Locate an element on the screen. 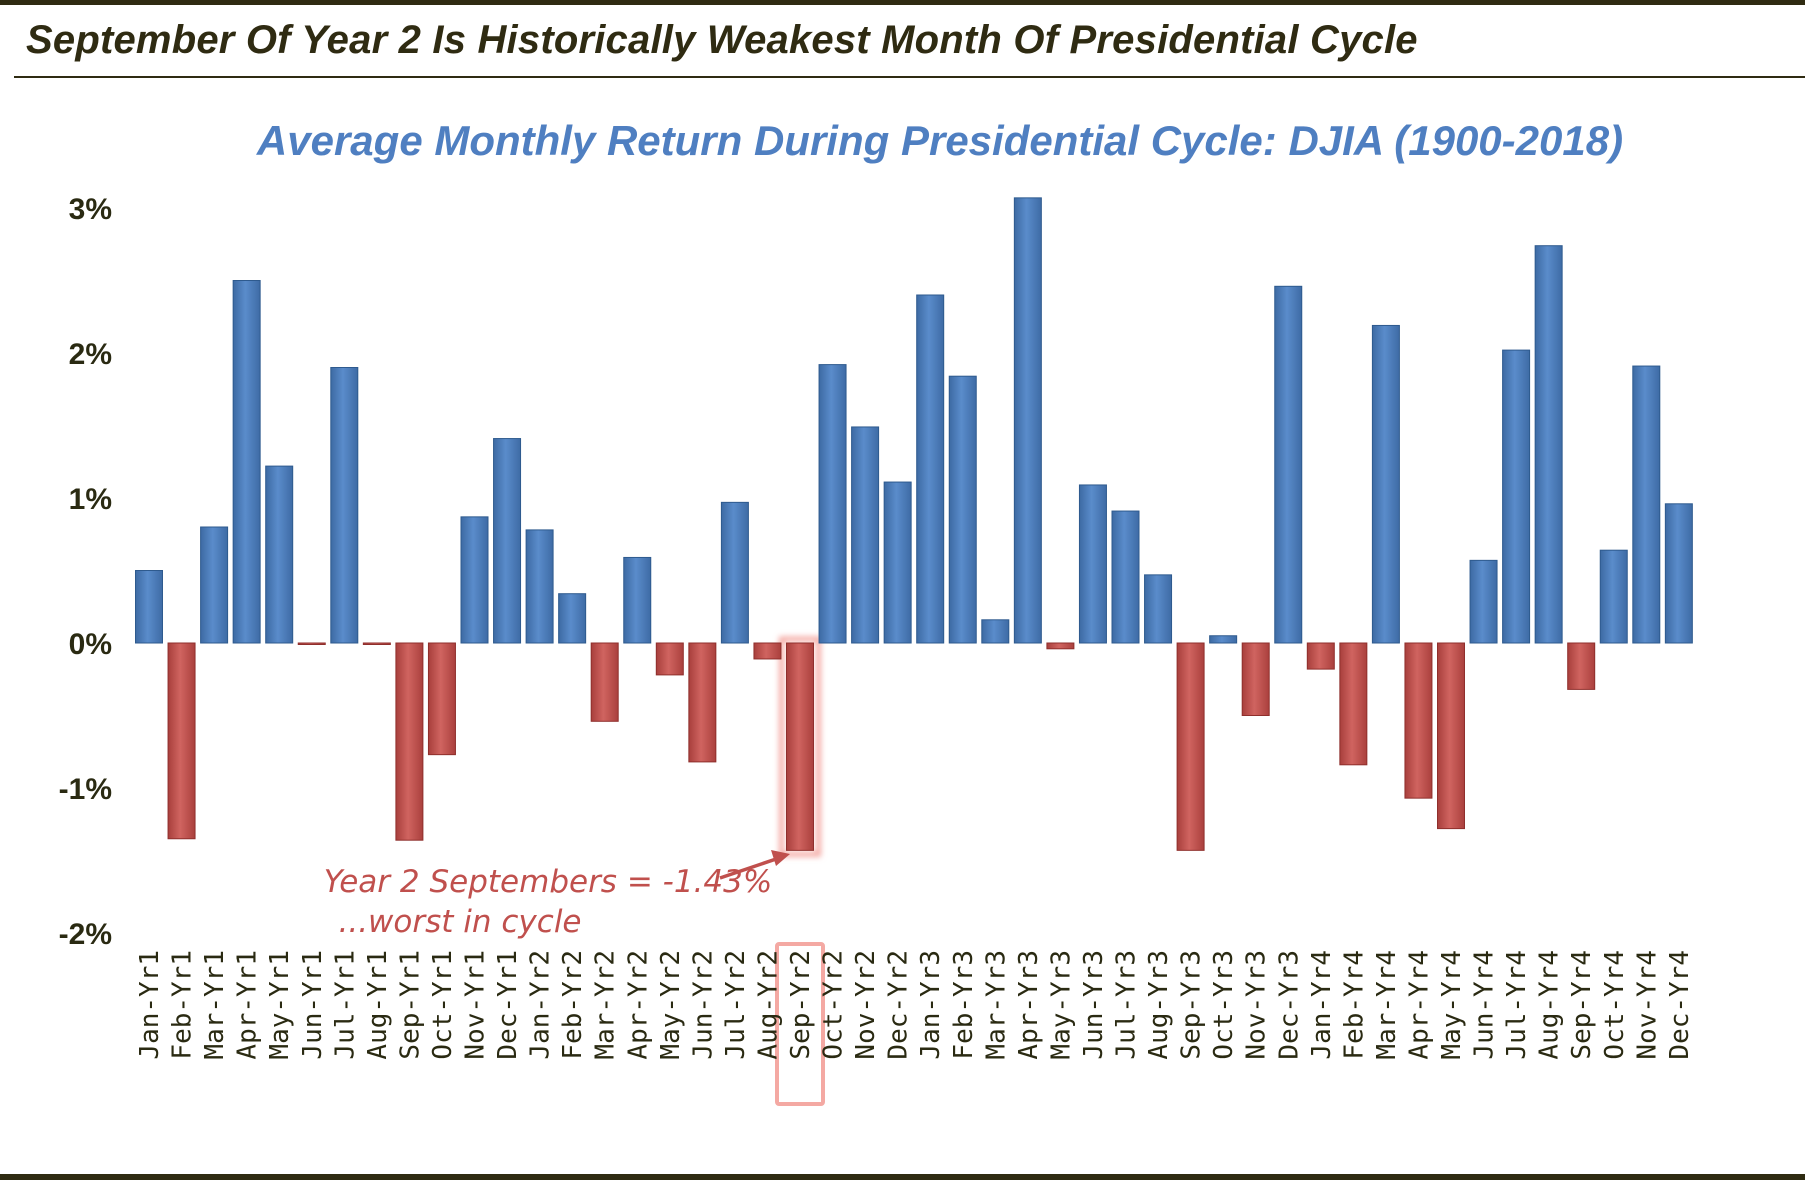 This screenshot has width=1805, height=1180. x-tick-label: Jul-Yr2 is located at coordinates (736, 1005).